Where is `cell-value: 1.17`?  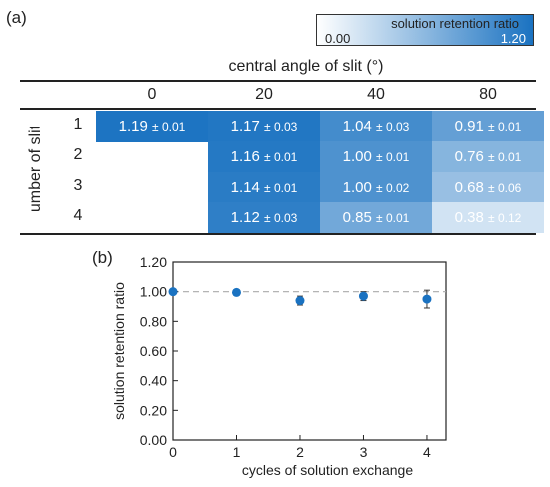
cell-value: 1.17 is located at coordinates (247, 126).